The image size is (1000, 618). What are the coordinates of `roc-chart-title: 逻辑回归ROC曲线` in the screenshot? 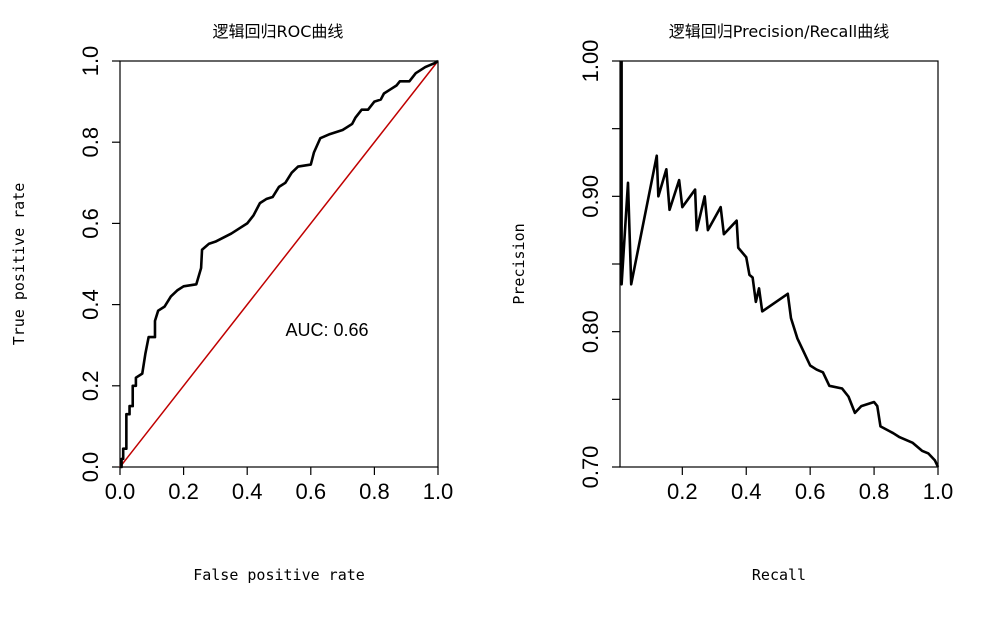 It's located at (278, 31).